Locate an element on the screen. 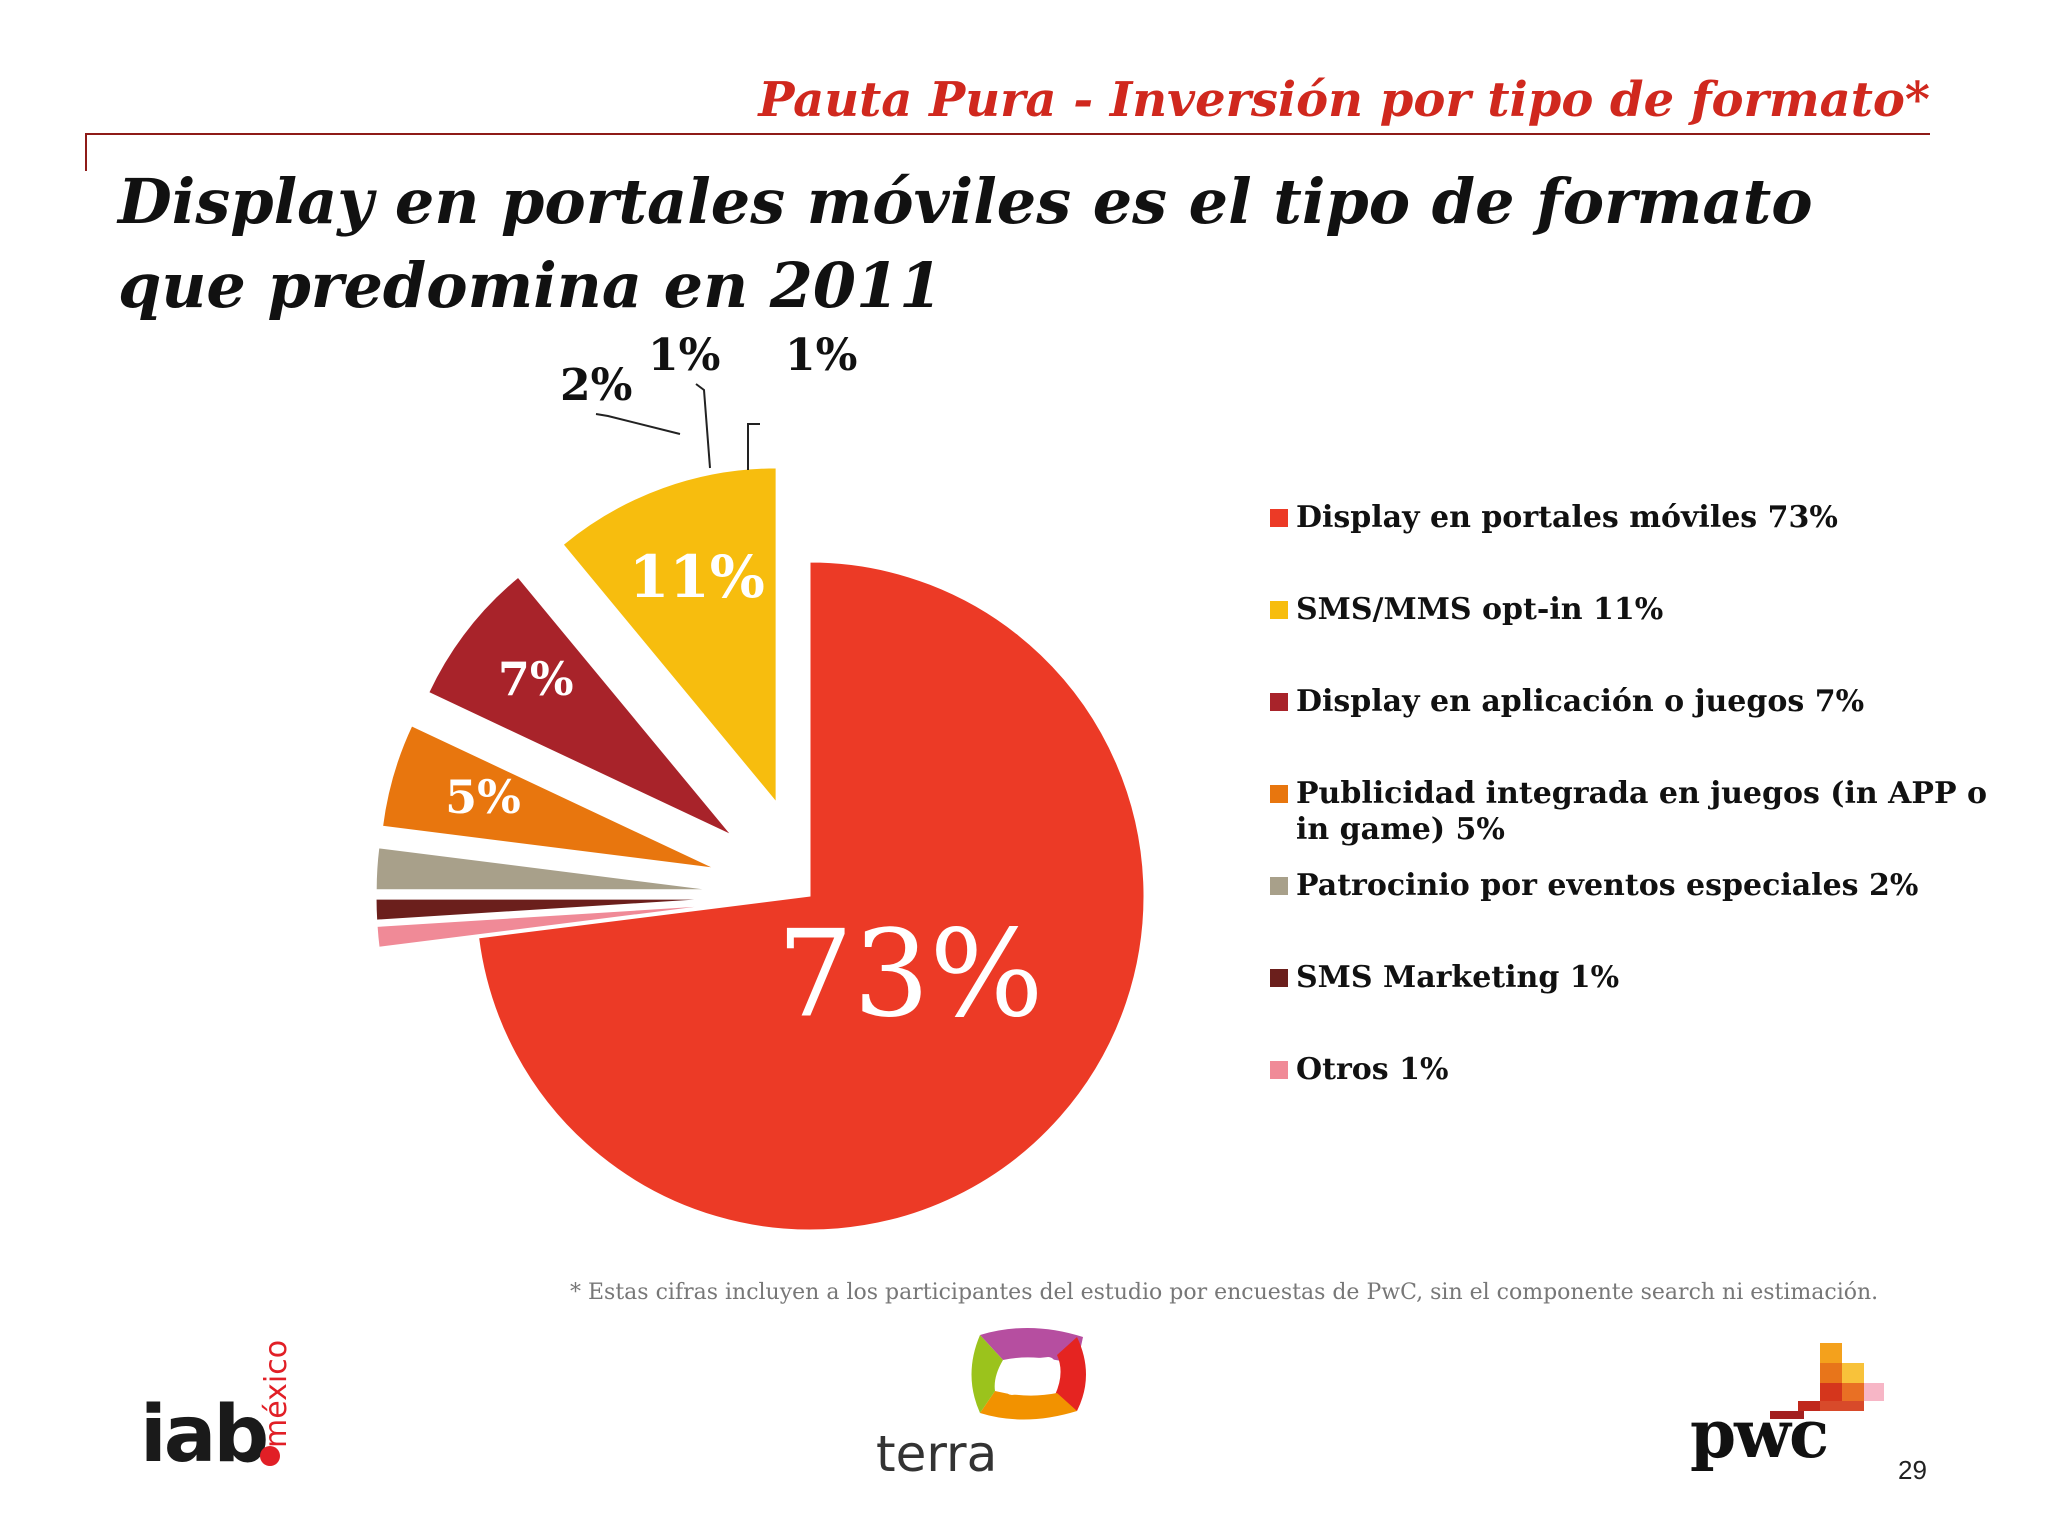  iab-mexico-logo: iab méxico is located at coordinates (220, 1410).